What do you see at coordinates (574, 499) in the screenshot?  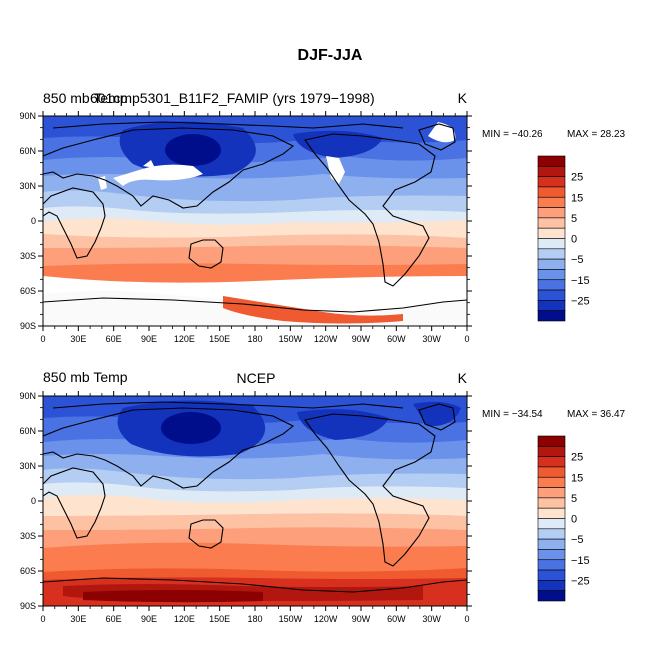 I see `panel-ncep-colorbar-label: 5` at bounding box center [574, 499].